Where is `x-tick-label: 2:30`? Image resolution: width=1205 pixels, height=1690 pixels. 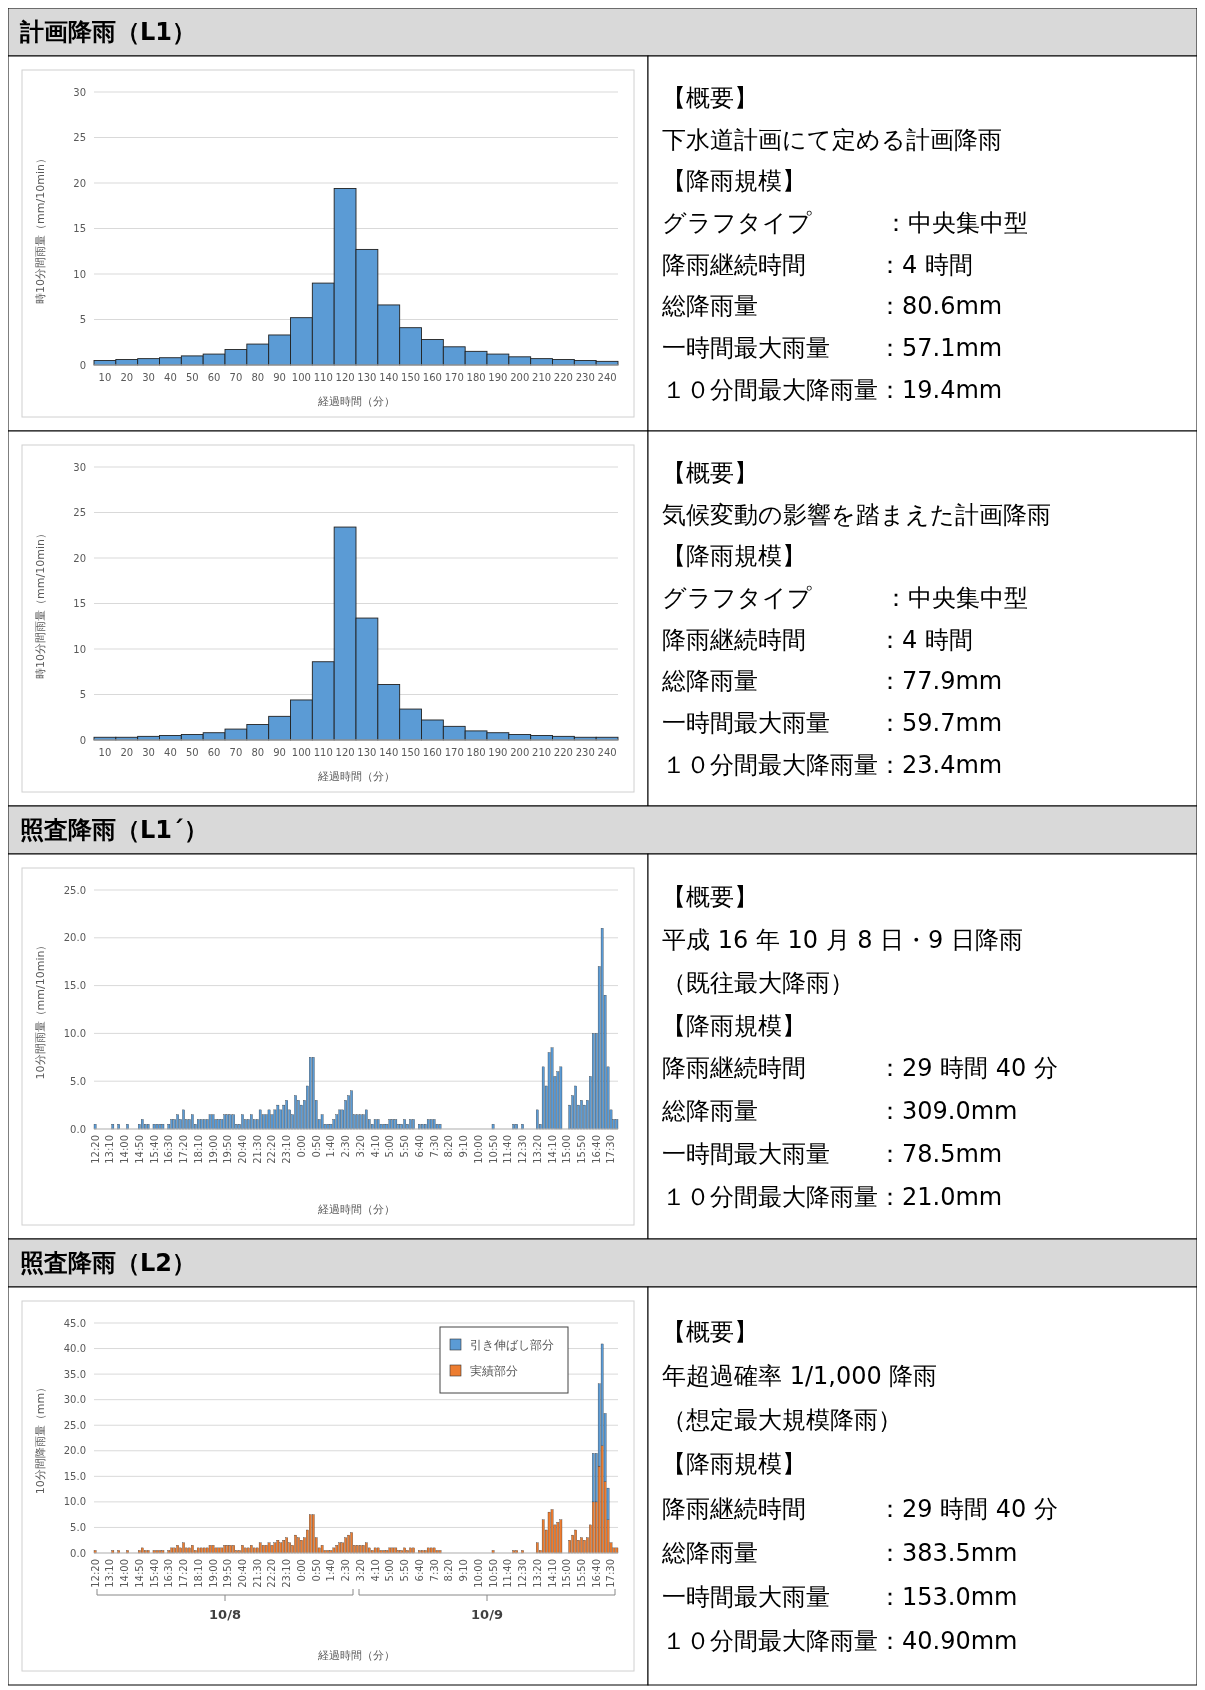
x-tick-label: 2:30 is located at coordinates (346, 1570).